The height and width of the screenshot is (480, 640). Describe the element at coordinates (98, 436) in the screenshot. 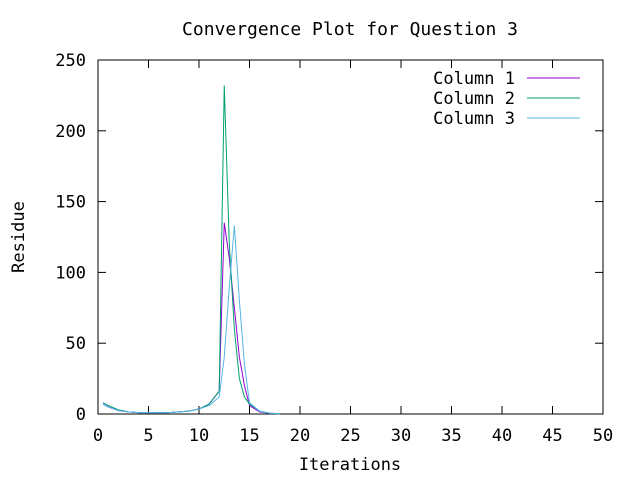

I see `x-tick-label: 0` at that location.